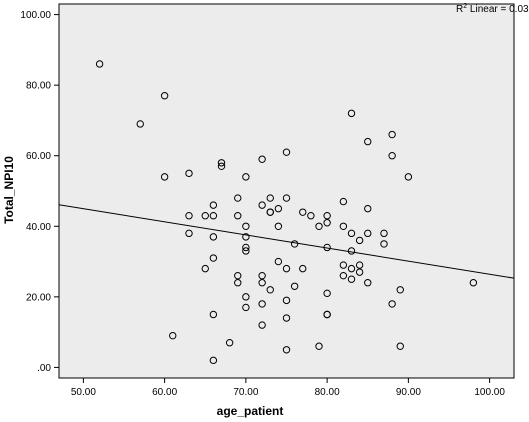  What do you see at coordinates (327, 392) in the screenshot?
I see `x-tick-label: 80.00` at bounding box center [327, 392].